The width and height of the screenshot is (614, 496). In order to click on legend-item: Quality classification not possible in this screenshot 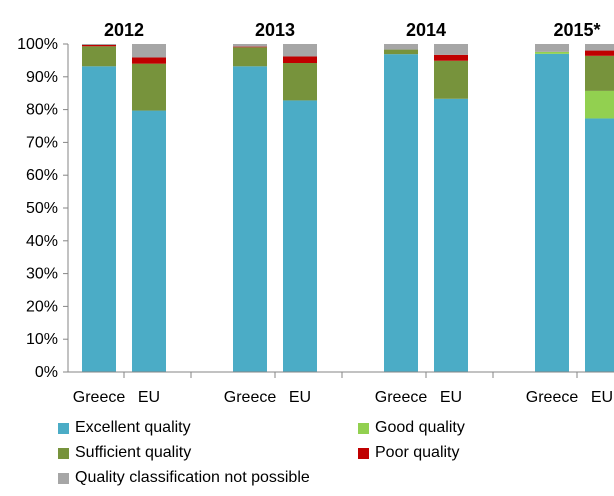, I will do `click(184, 478)`.